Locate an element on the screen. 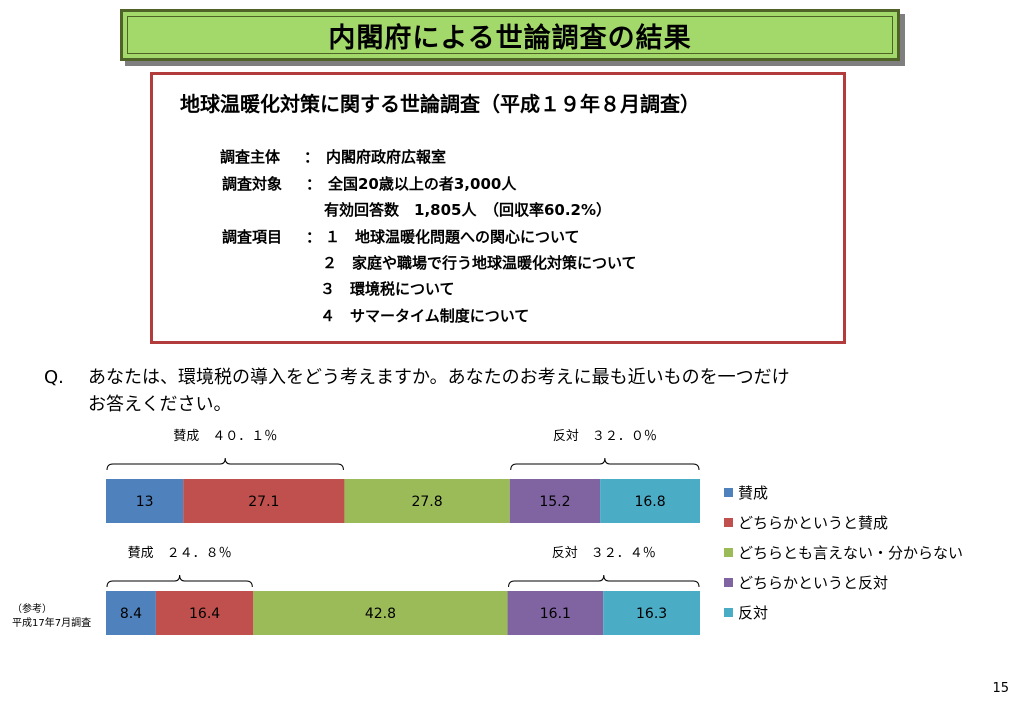  legend-label: どちらかというと反対 is located at coordinates (813, 583).